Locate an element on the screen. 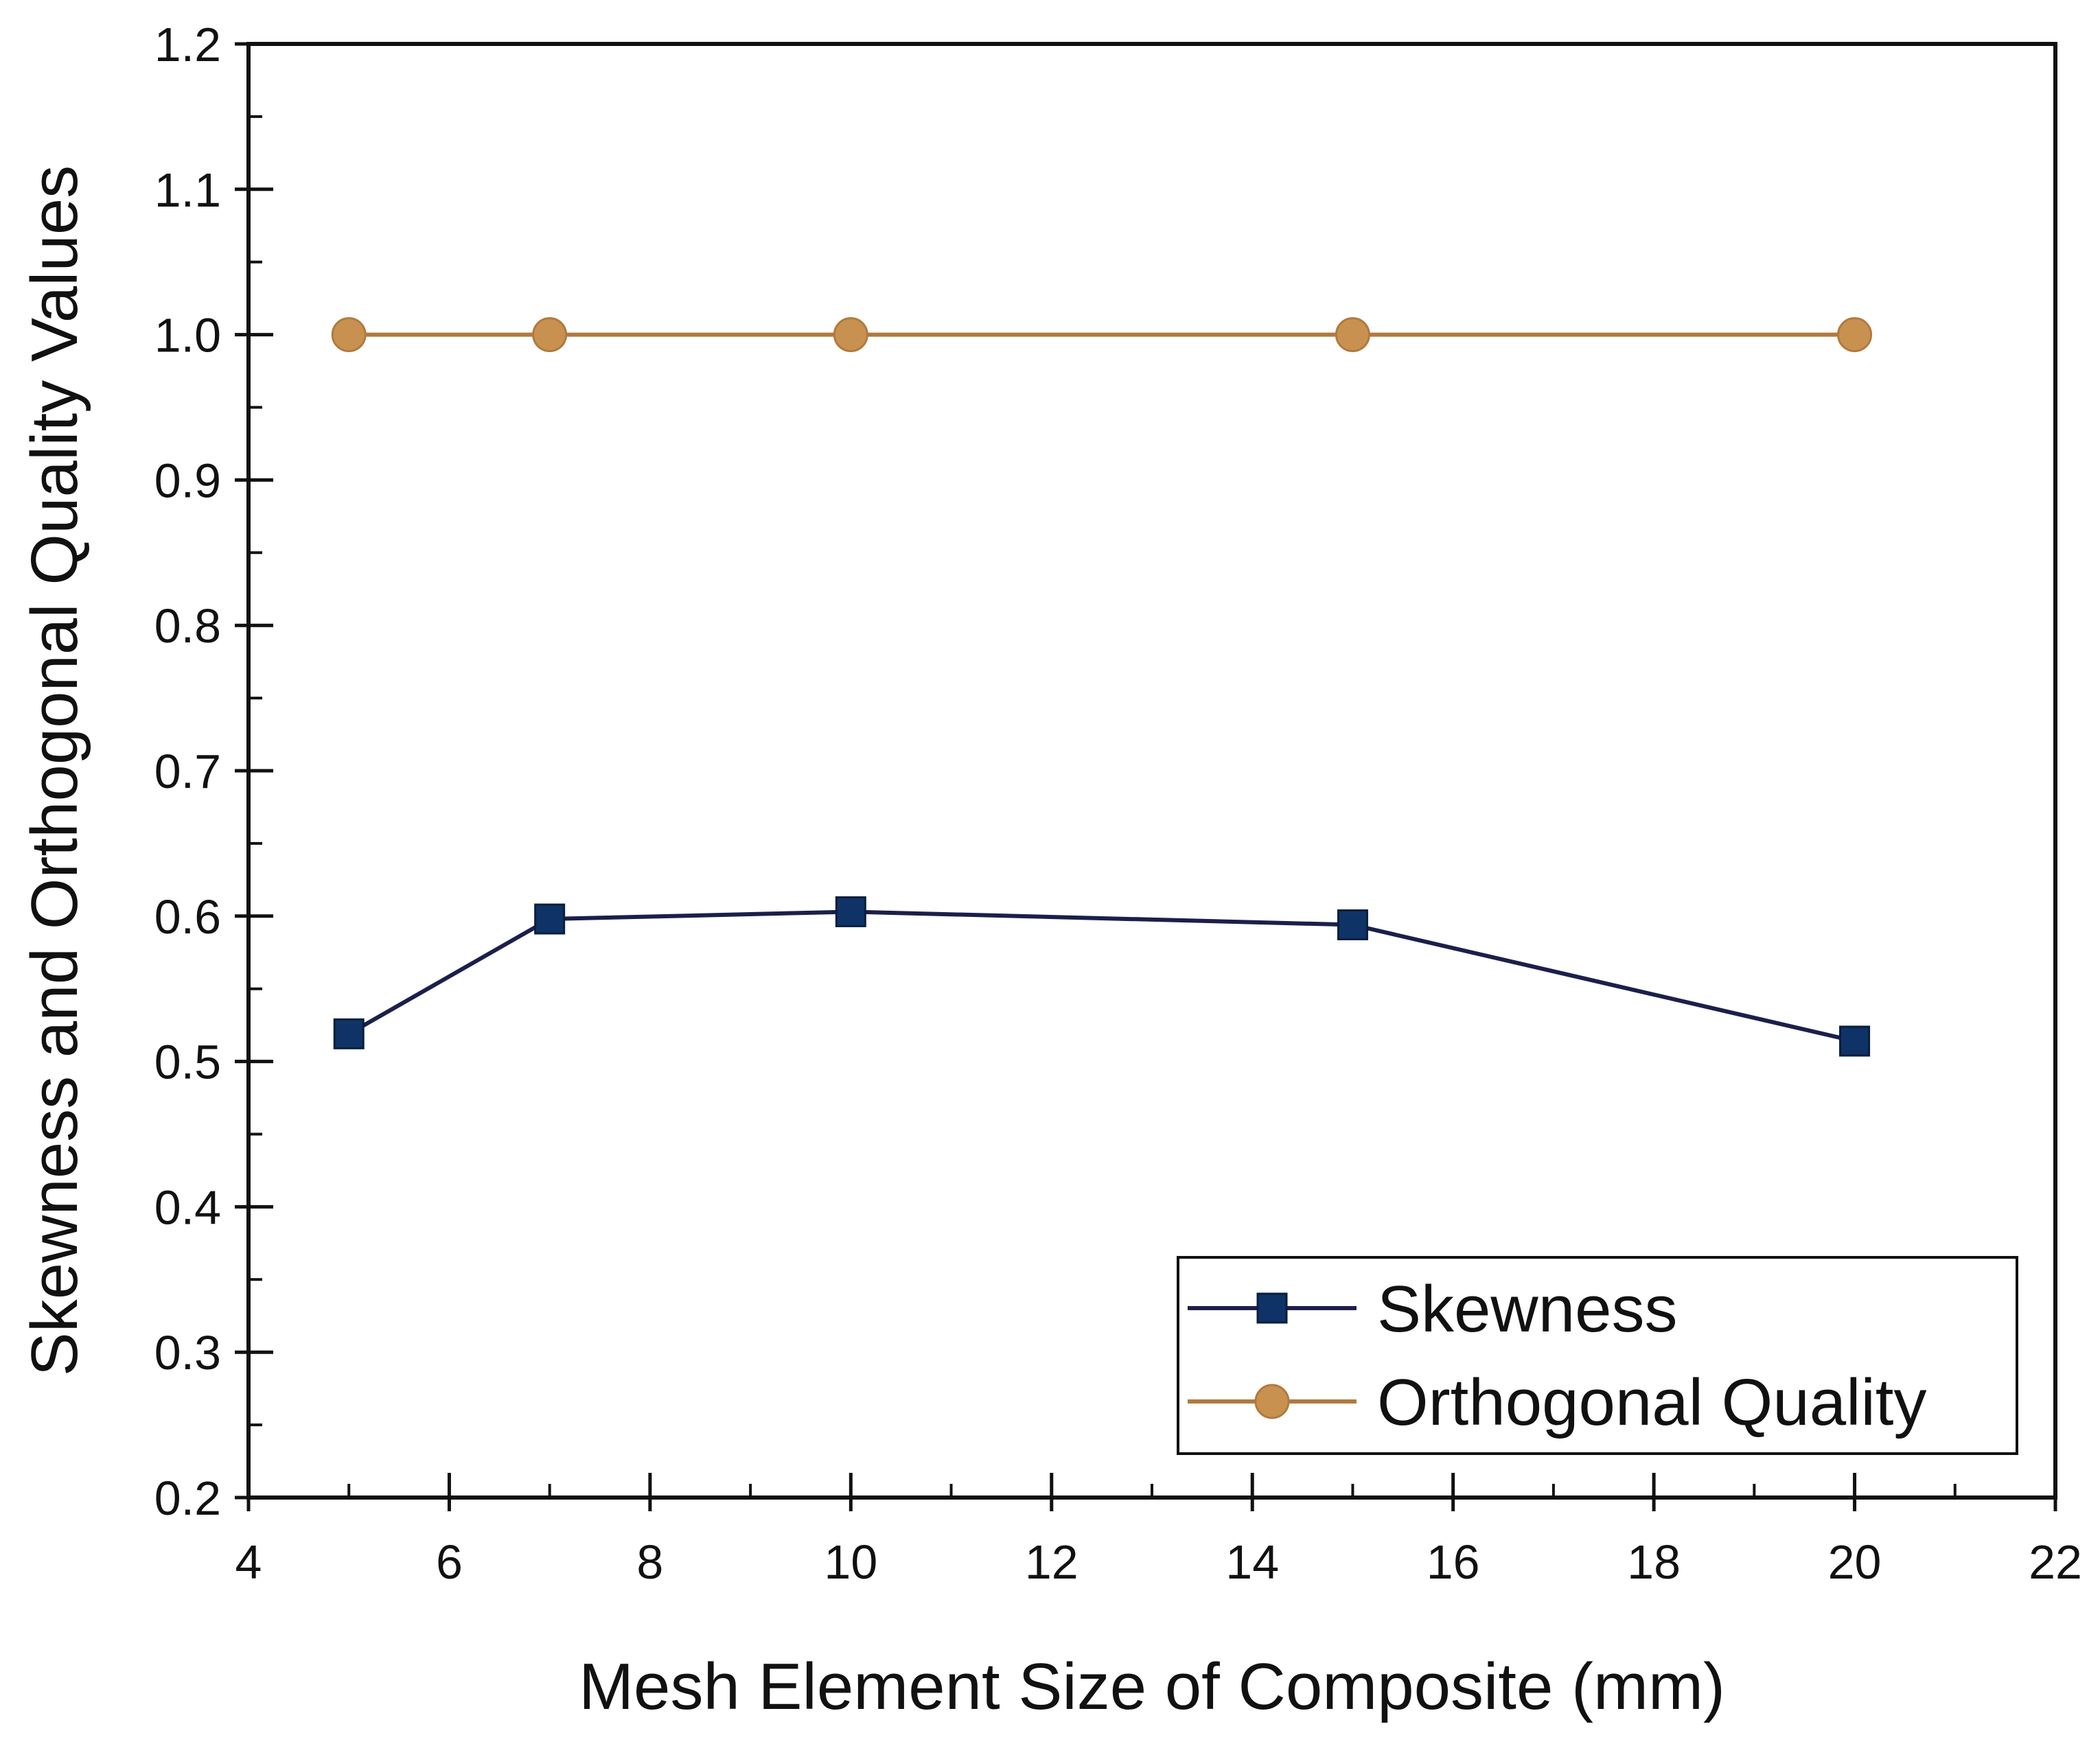  x-tick-label: 18 is located at coordinates (1654, 1562).